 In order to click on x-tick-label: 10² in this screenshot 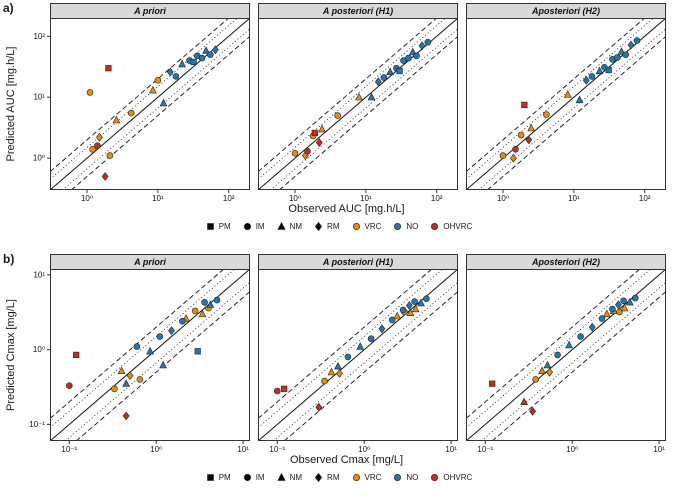, I will do `click(437, 198)`.